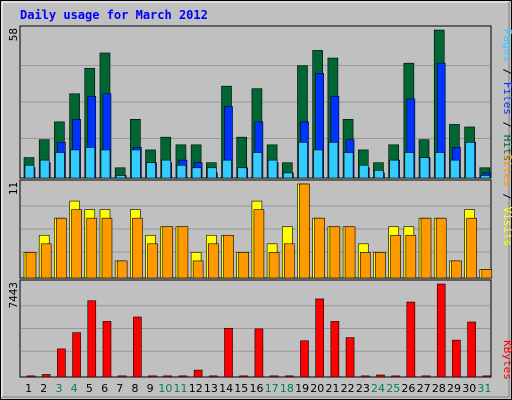 Image resolution: width=512 pixels, height=400 pixels. What do you see at coordinates (506, 227) in the screenshot?
I see `legend-visits: Visits` at bounding box center [506, 227].